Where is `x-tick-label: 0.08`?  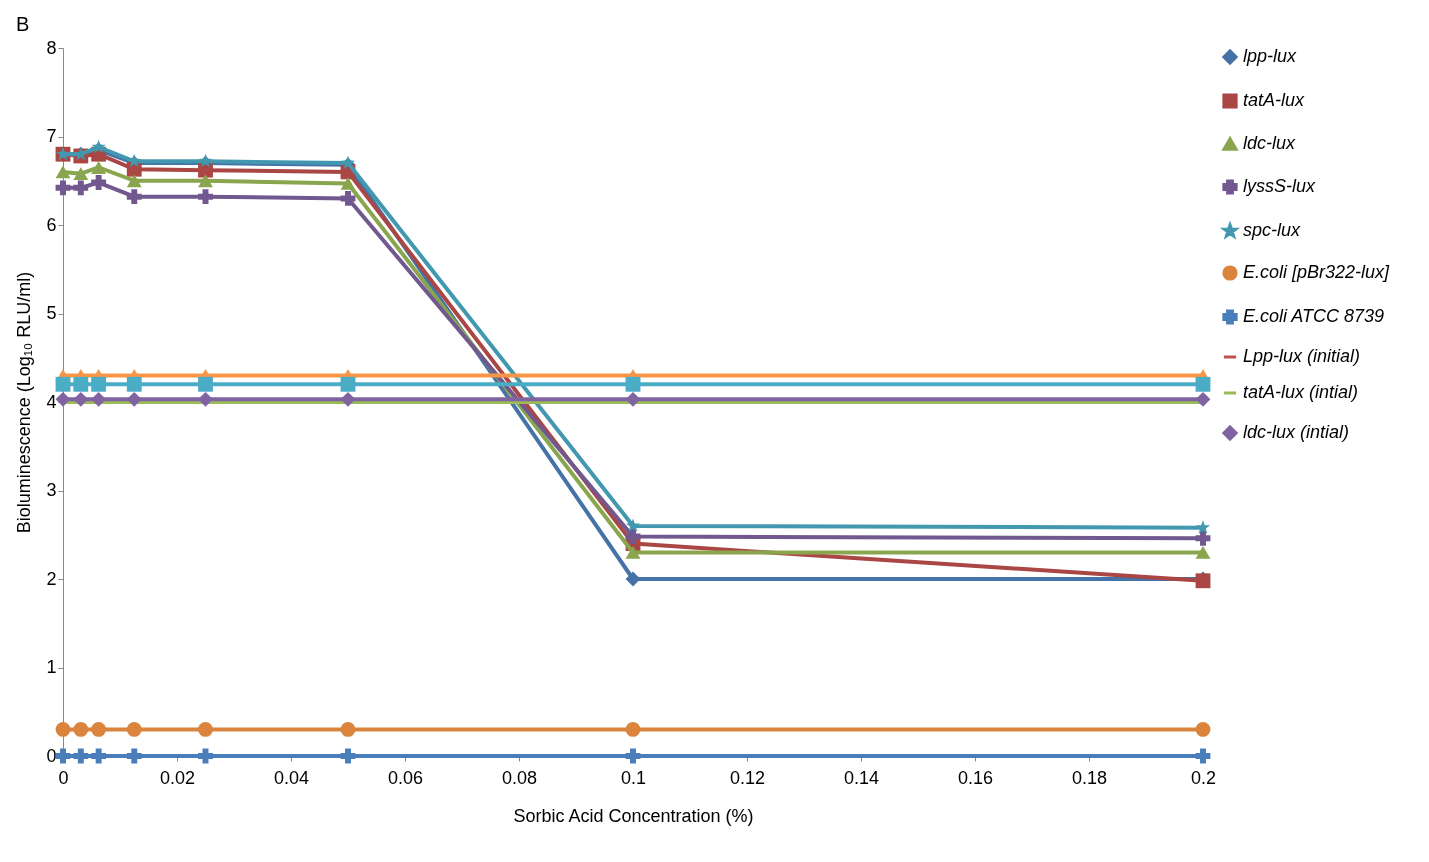
x-tick-label: 0.08 is located at coordinates (519, 777).